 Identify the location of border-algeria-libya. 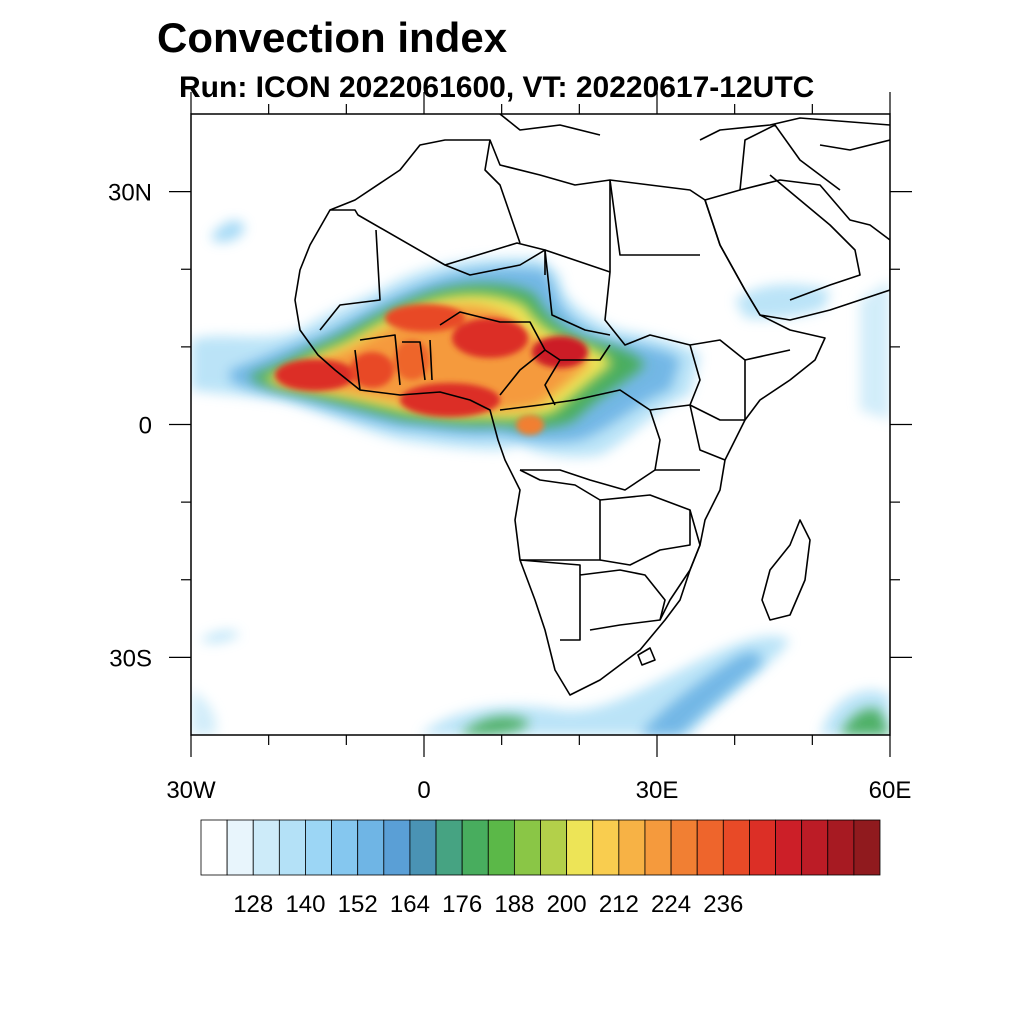
(502, 191).